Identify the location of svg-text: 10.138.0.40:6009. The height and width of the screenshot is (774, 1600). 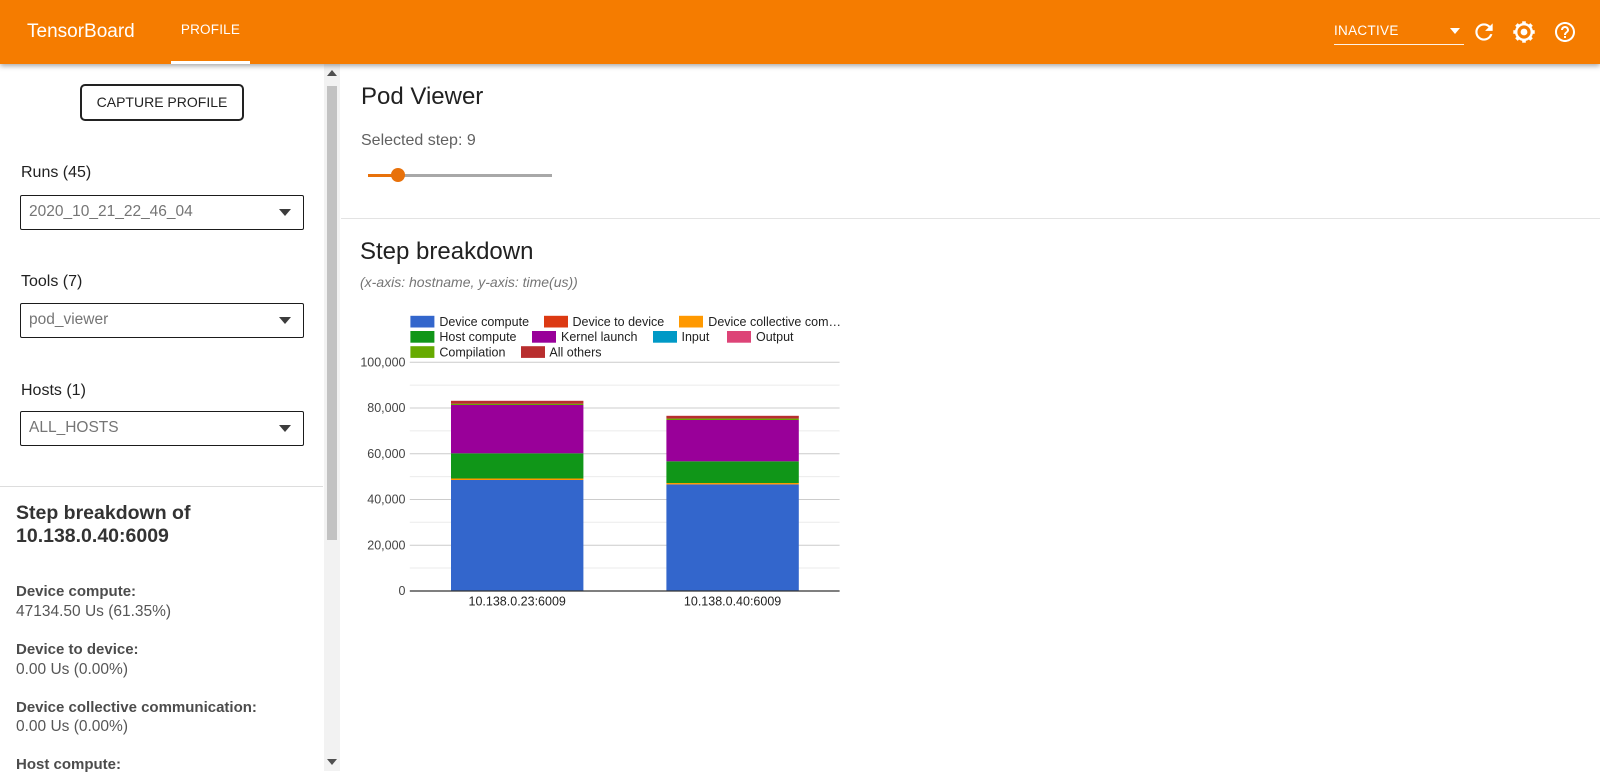
(732, 602).